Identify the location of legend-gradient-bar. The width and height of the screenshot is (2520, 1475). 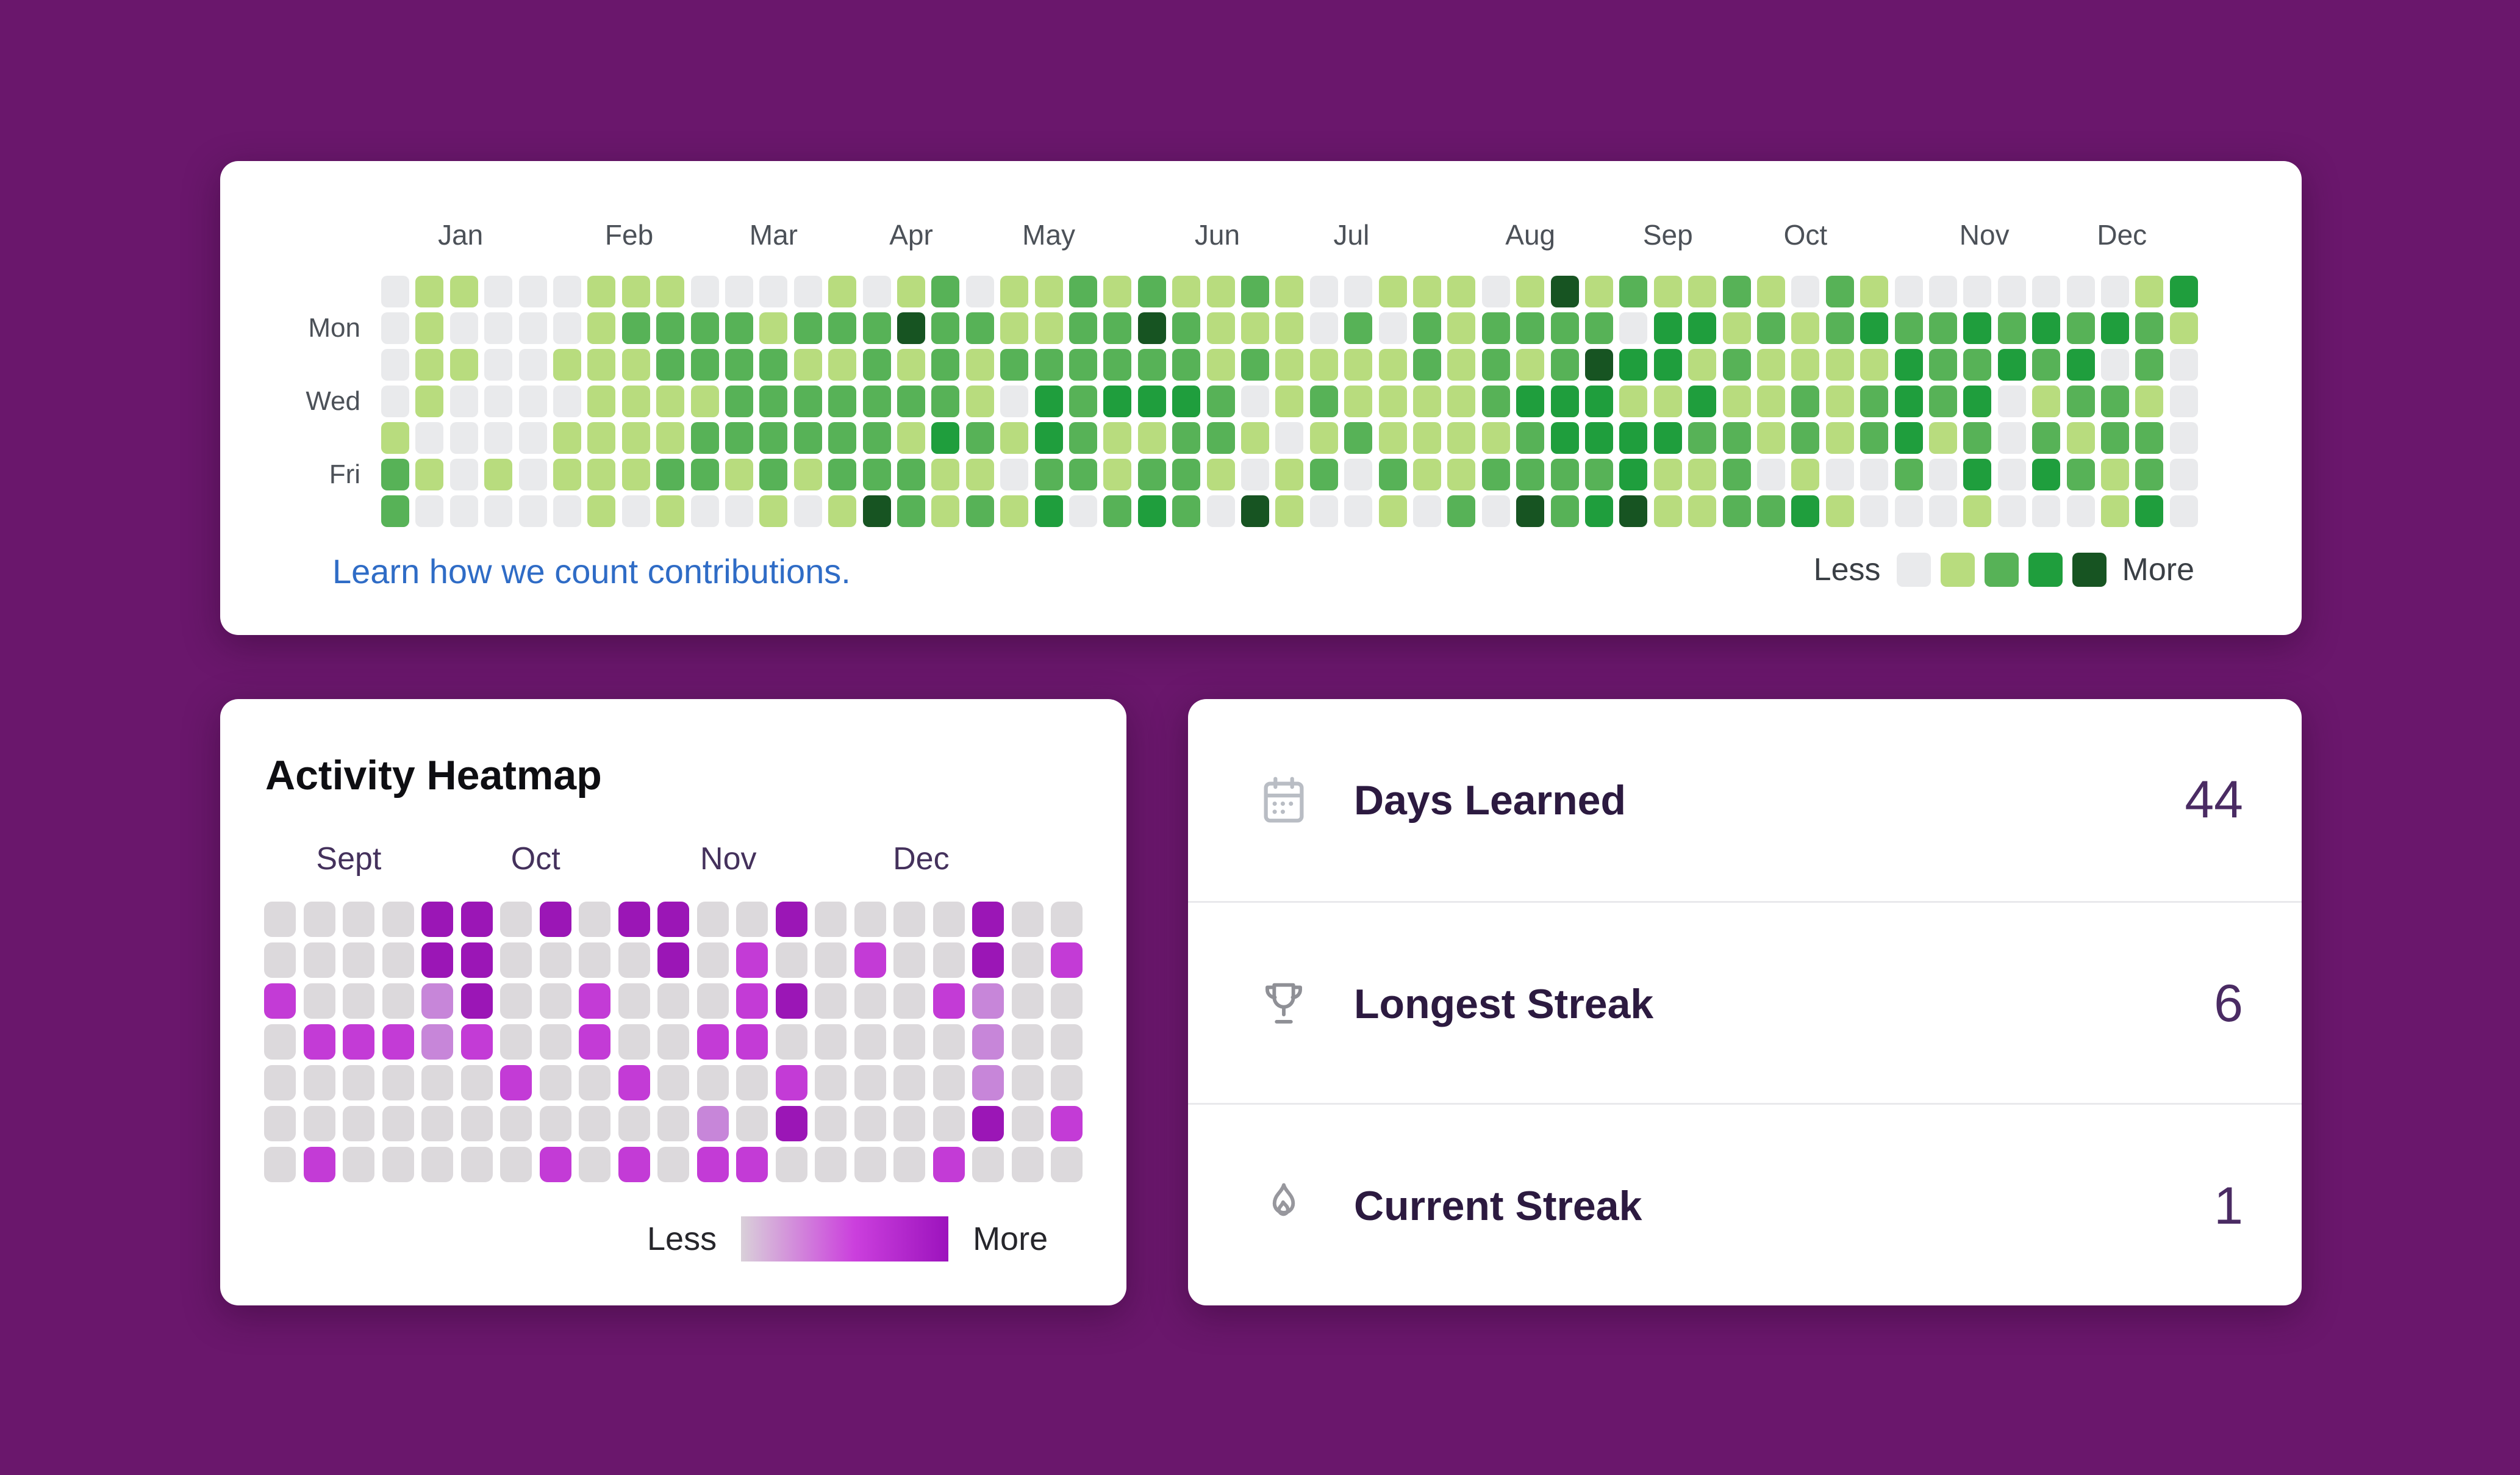
(845, 1238).